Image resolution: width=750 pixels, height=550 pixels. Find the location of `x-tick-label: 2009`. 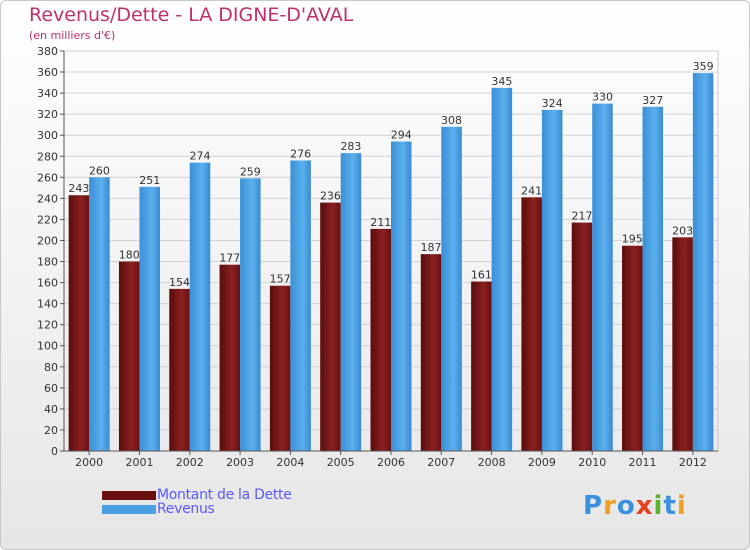

x-tick-label: 2009 is located at coordinates (542, 462).